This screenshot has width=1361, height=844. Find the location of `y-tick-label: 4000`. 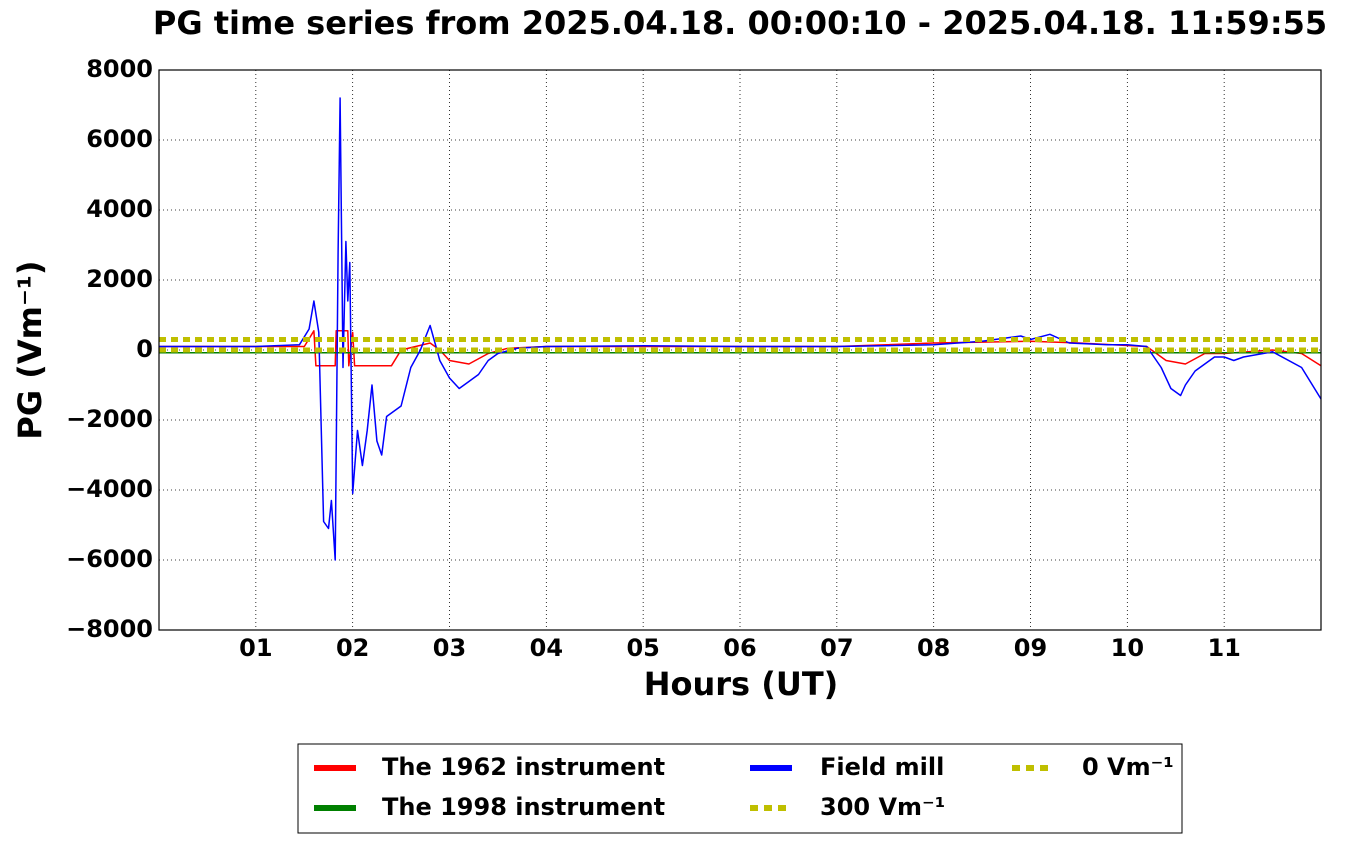

y-tick-label: 4000 is located at coordinates (119, 209).